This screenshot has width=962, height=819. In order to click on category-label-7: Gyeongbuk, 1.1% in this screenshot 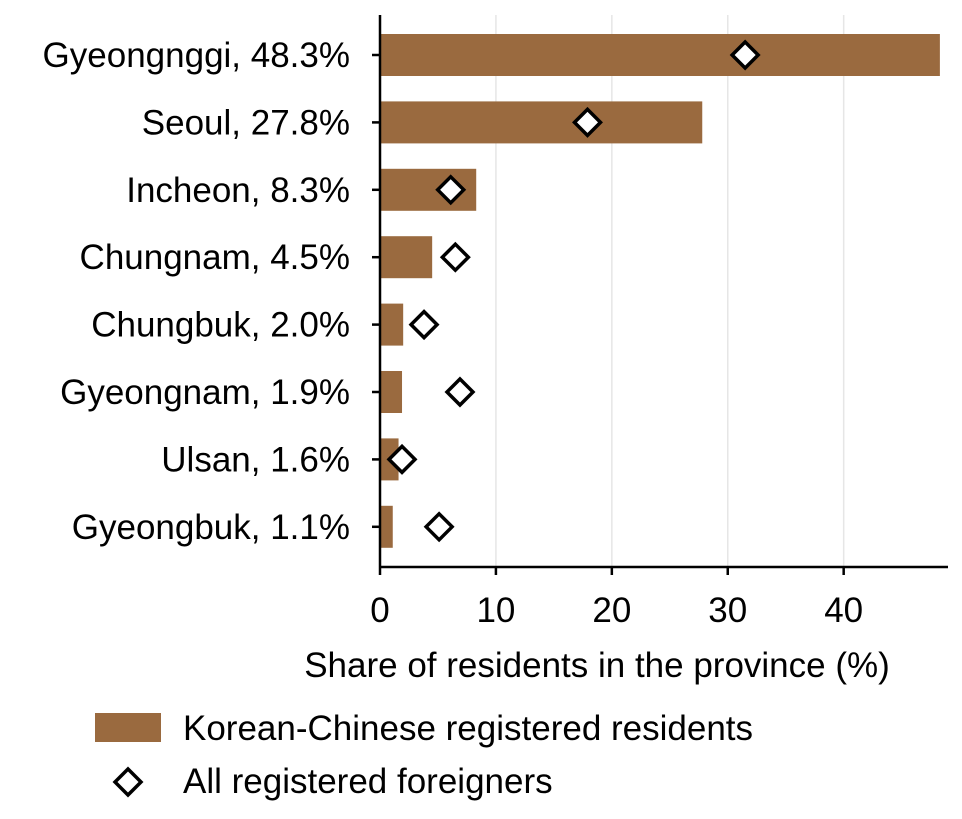, I will do `click(211, 527)`.